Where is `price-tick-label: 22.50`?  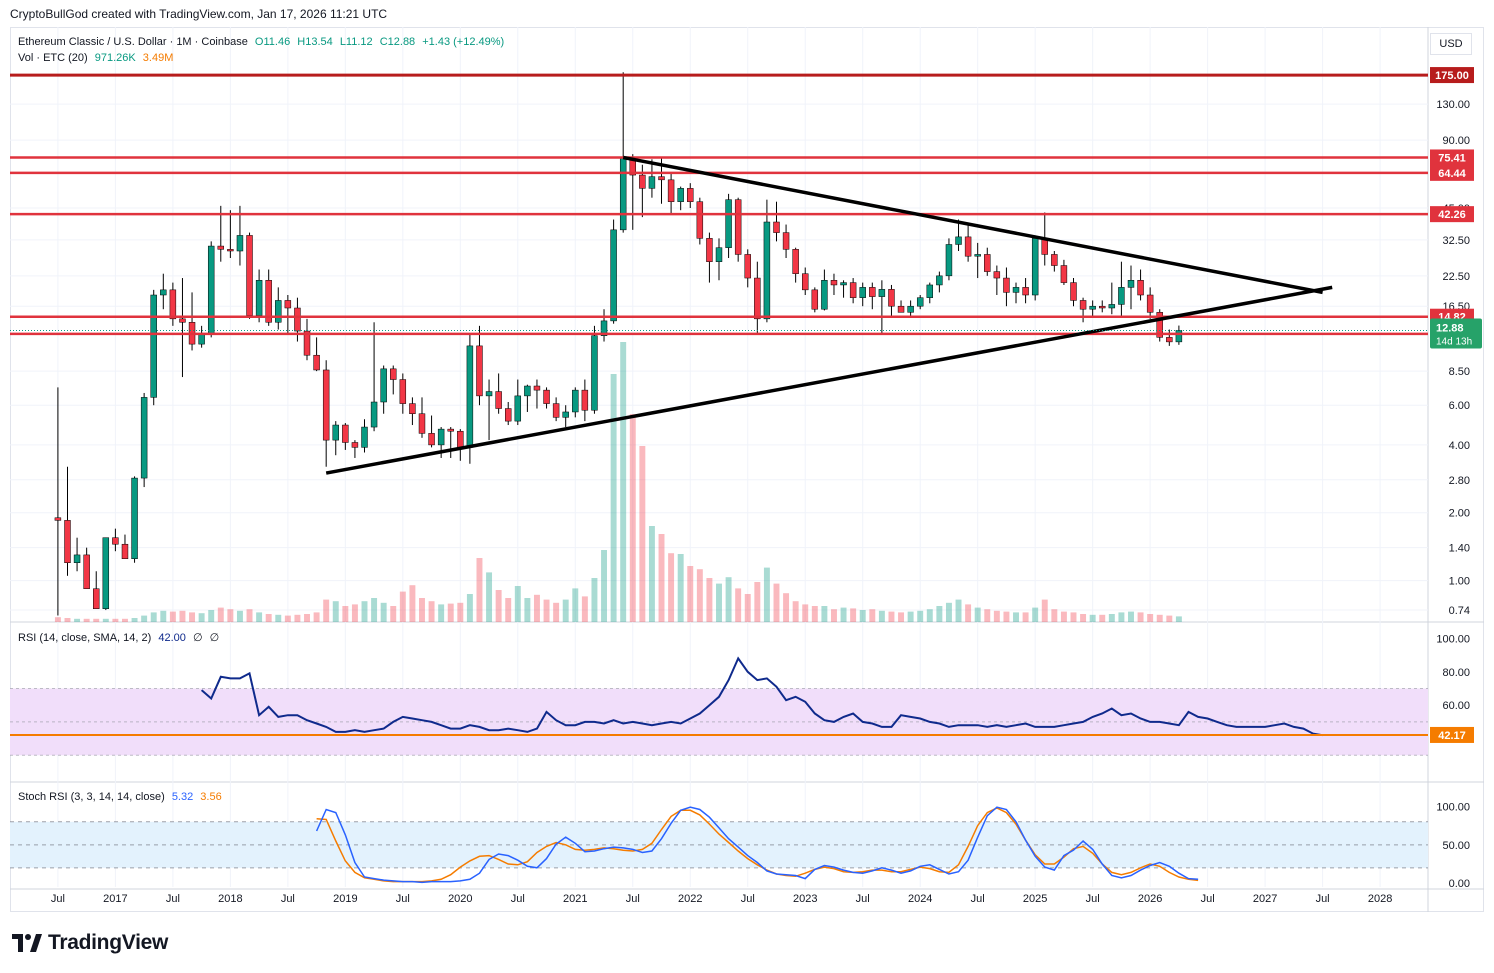 price-tick-label: 22.50 is located at coordinates (1456, 277).